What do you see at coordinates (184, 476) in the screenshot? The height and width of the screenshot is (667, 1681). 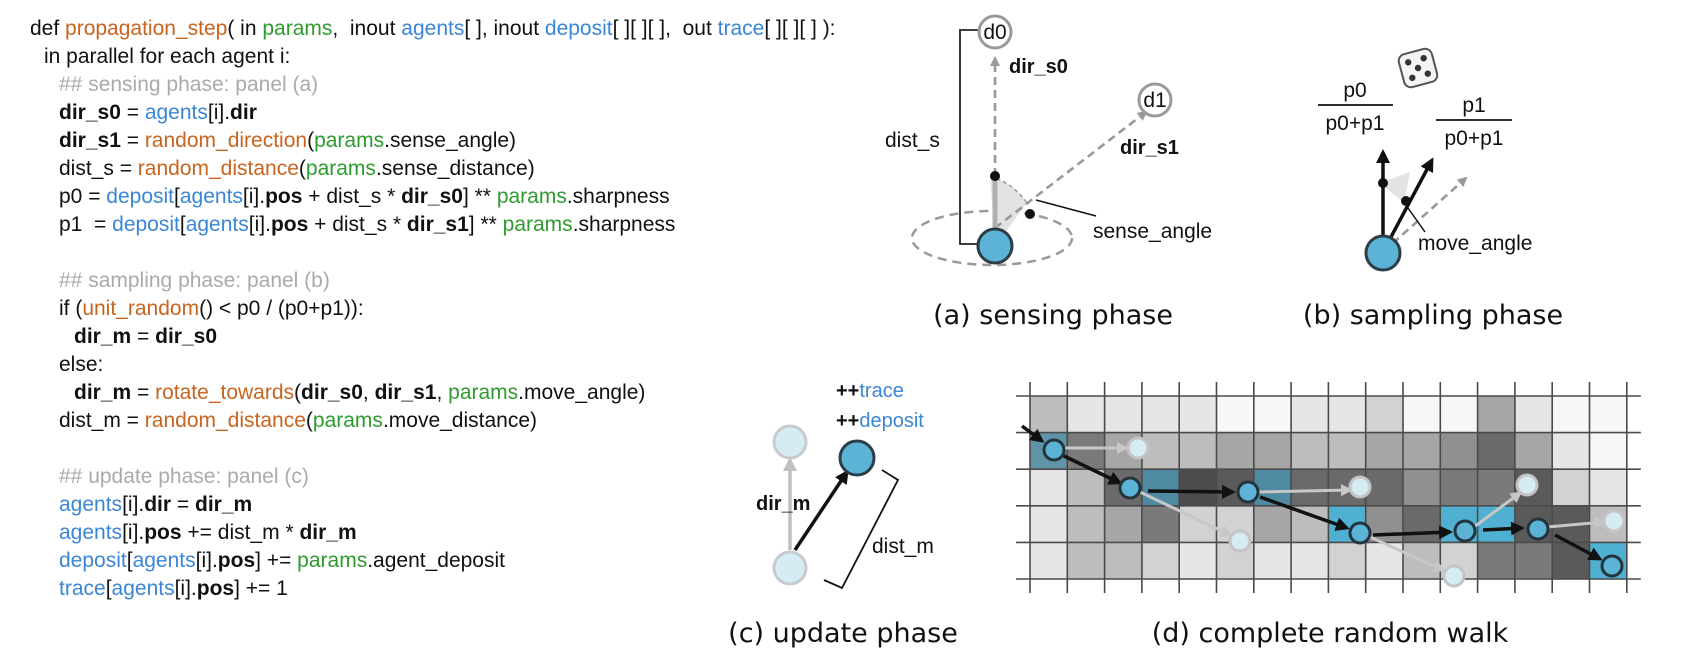 I see `code-comment-update: ## update phase: panel (c)` at bounding box center [184, 476].